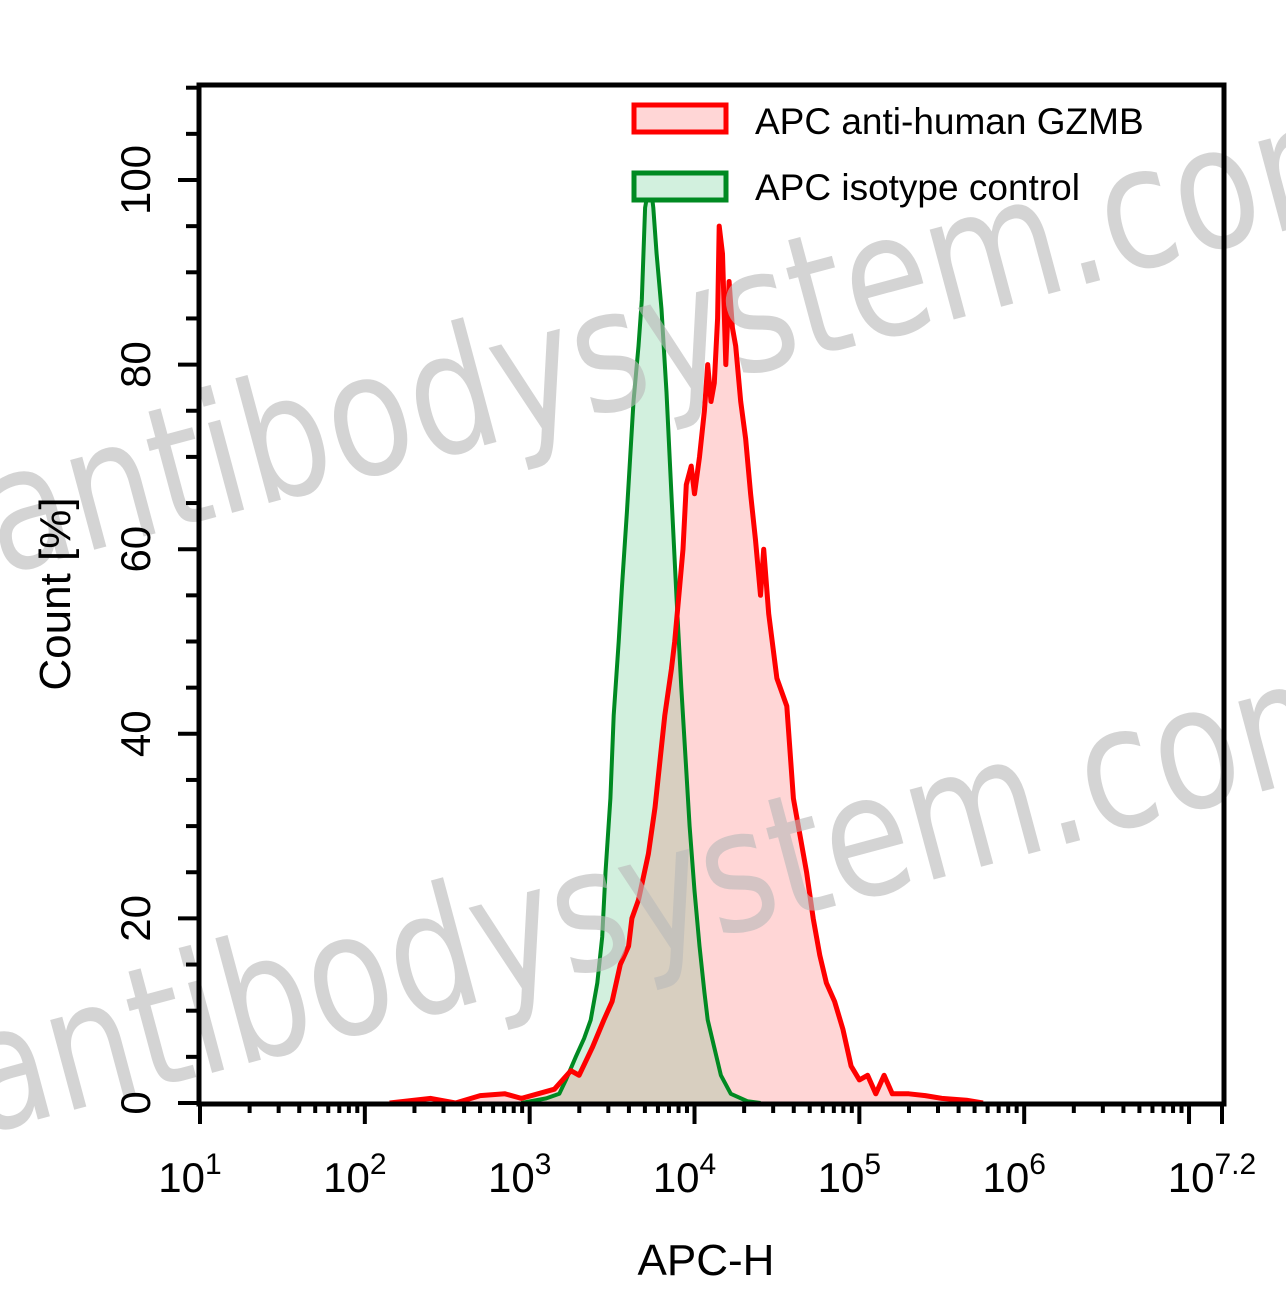 This screenshot has height=1299, width=1286. What do you see at coordinates (680, 186) in the screenshot?
I see `legend-swatch-isotype` at bounding box center [680, 186].